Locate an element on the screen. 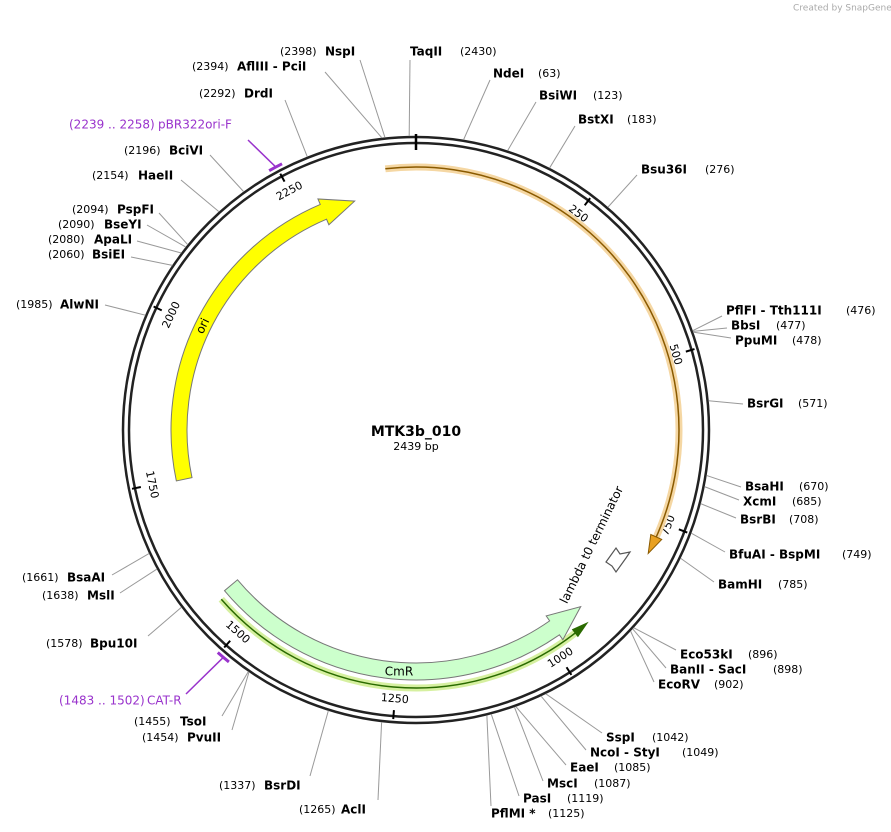  enzyme-name: BsrDI is located at coordinates (282, 786).